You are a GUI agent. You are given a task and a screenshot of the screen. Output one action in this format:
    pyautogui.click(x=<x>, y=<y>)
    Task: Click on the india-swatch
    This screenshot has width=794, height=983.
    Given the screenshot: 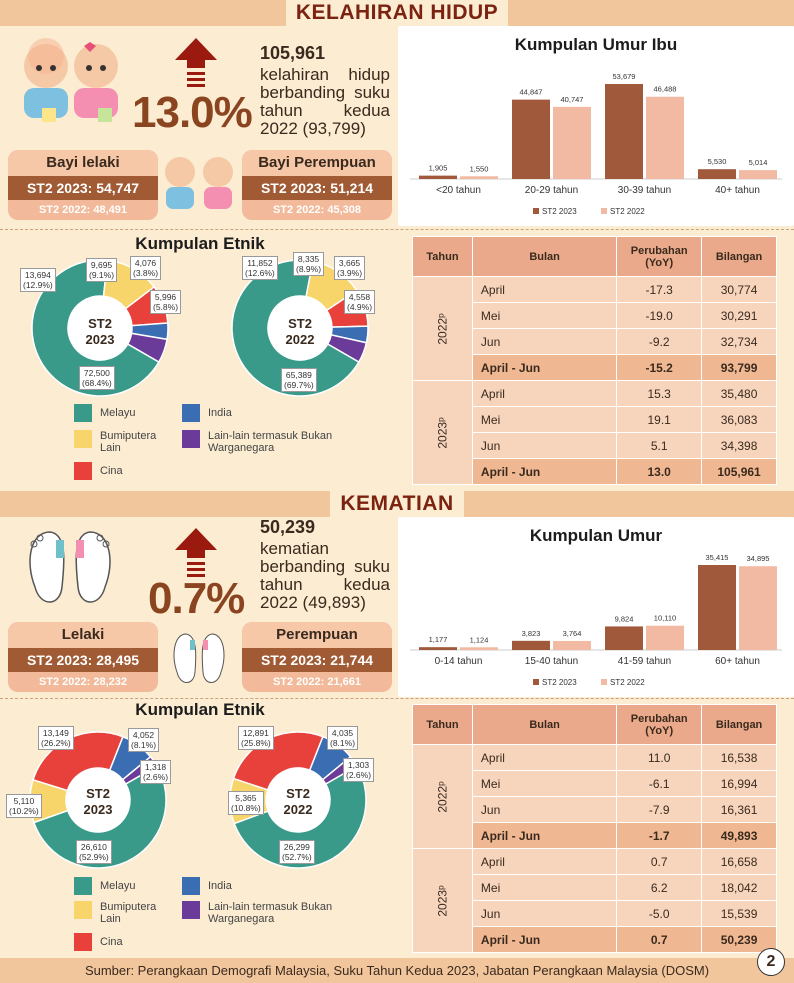 What is the action you would take?
    pyautogui.click(x=191, y=886)
    